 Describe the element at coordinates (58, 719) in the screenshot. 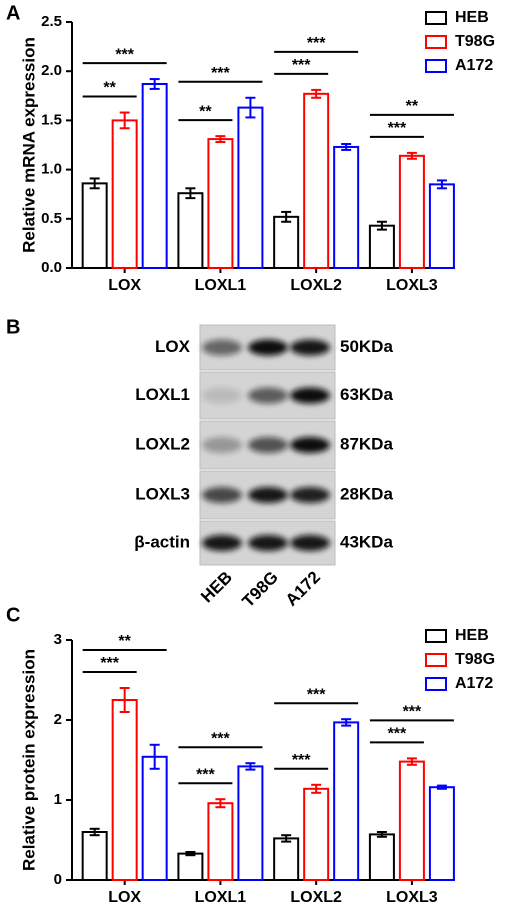

I see `y-tick-label: 2` at that location.